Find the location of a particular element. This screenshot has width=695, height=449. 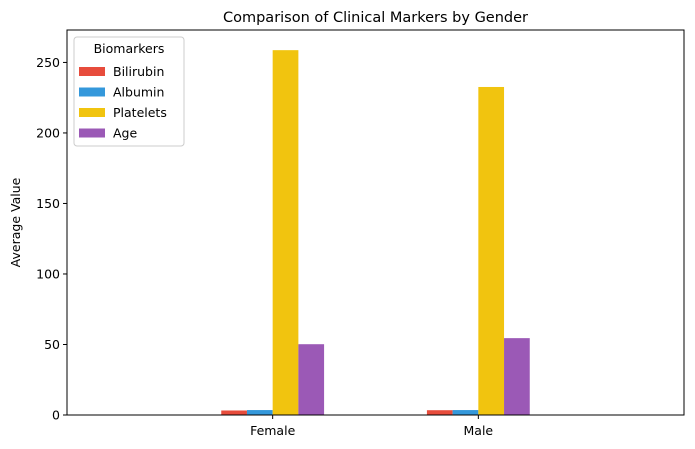

bar-bilirubin-female is located at coordinates (234, 412).